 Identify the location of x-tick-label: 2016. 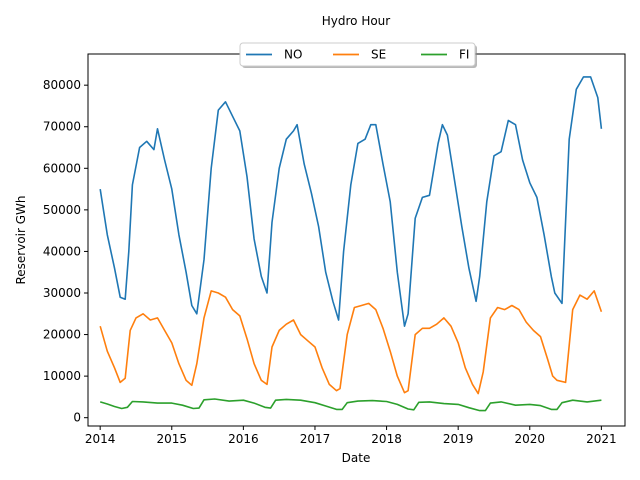
(243, 439).